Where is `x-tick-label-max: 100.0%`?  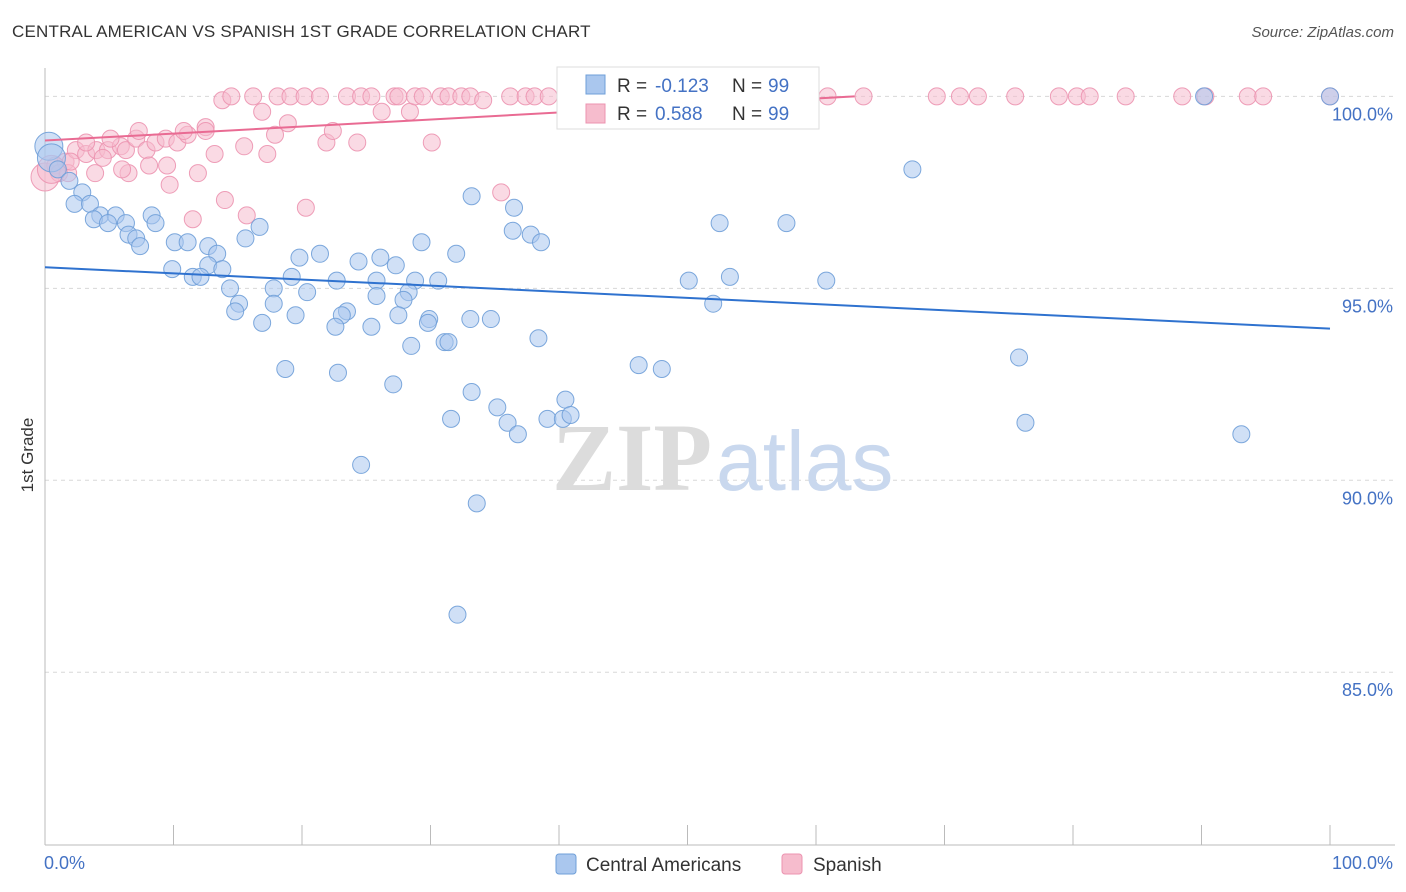
x-tick-label-max: 100.0% is located at coordinates (1362, 863).